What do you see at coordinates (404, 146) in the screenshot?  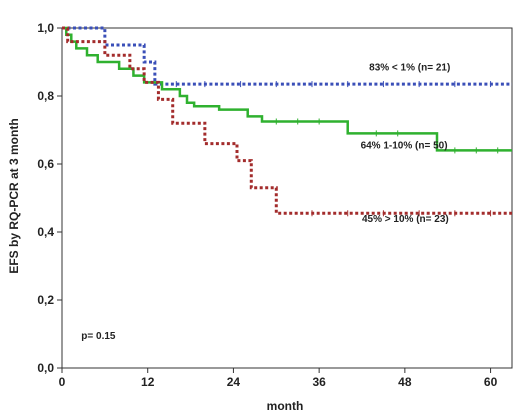 I see `annotation-label: 64% 1-10% (n= 50)` at bounding box center [404, 146].